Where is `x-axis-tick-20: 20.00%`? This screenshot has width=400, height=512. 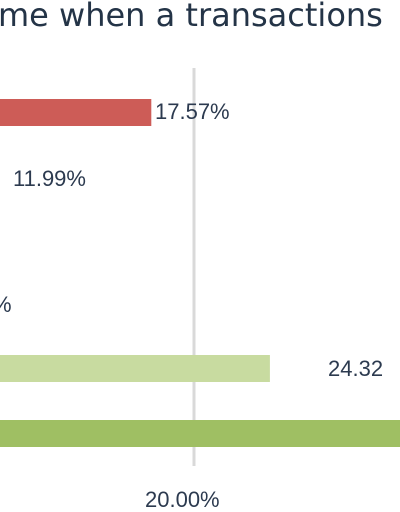 x-axis-tick-20: 20.00% is located at coordinates (182, 499).